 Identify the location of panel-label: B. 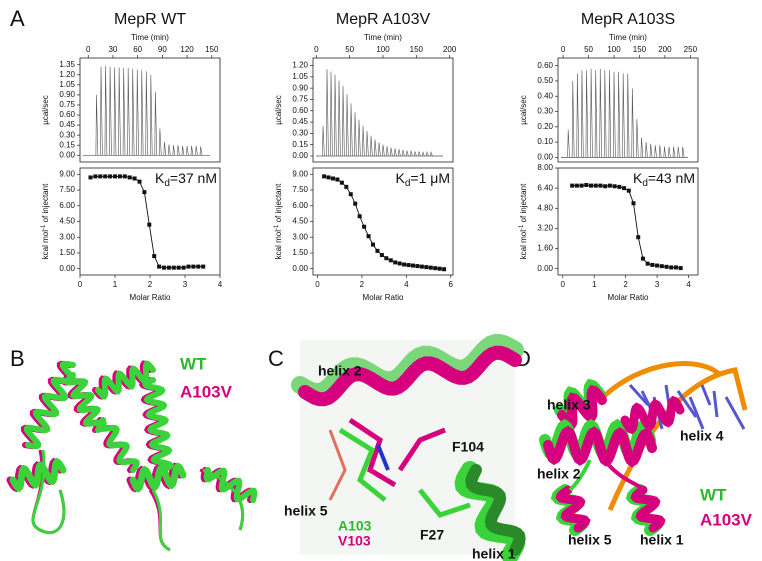
(17, 358).